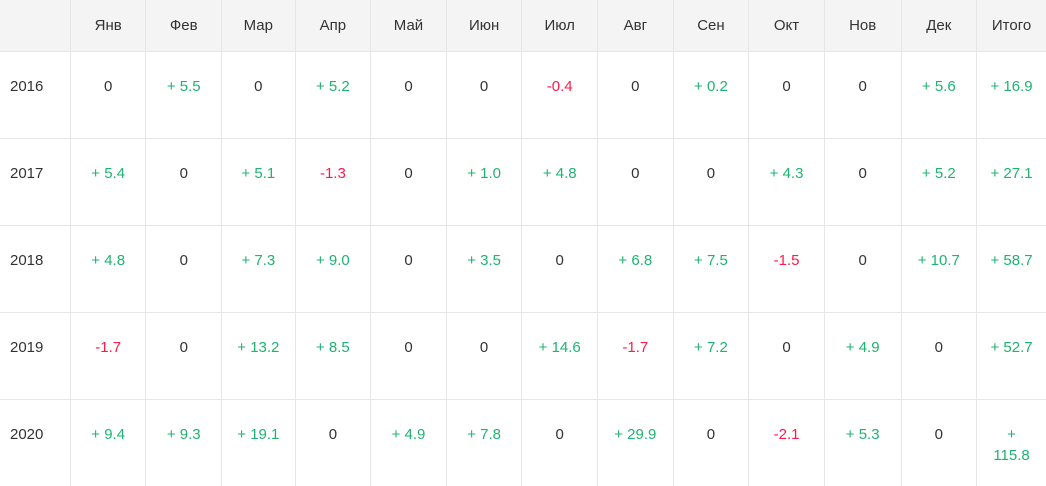 The image size is (1046, 486). I want to click on value-cell: + 7.3, so click(258, 269).